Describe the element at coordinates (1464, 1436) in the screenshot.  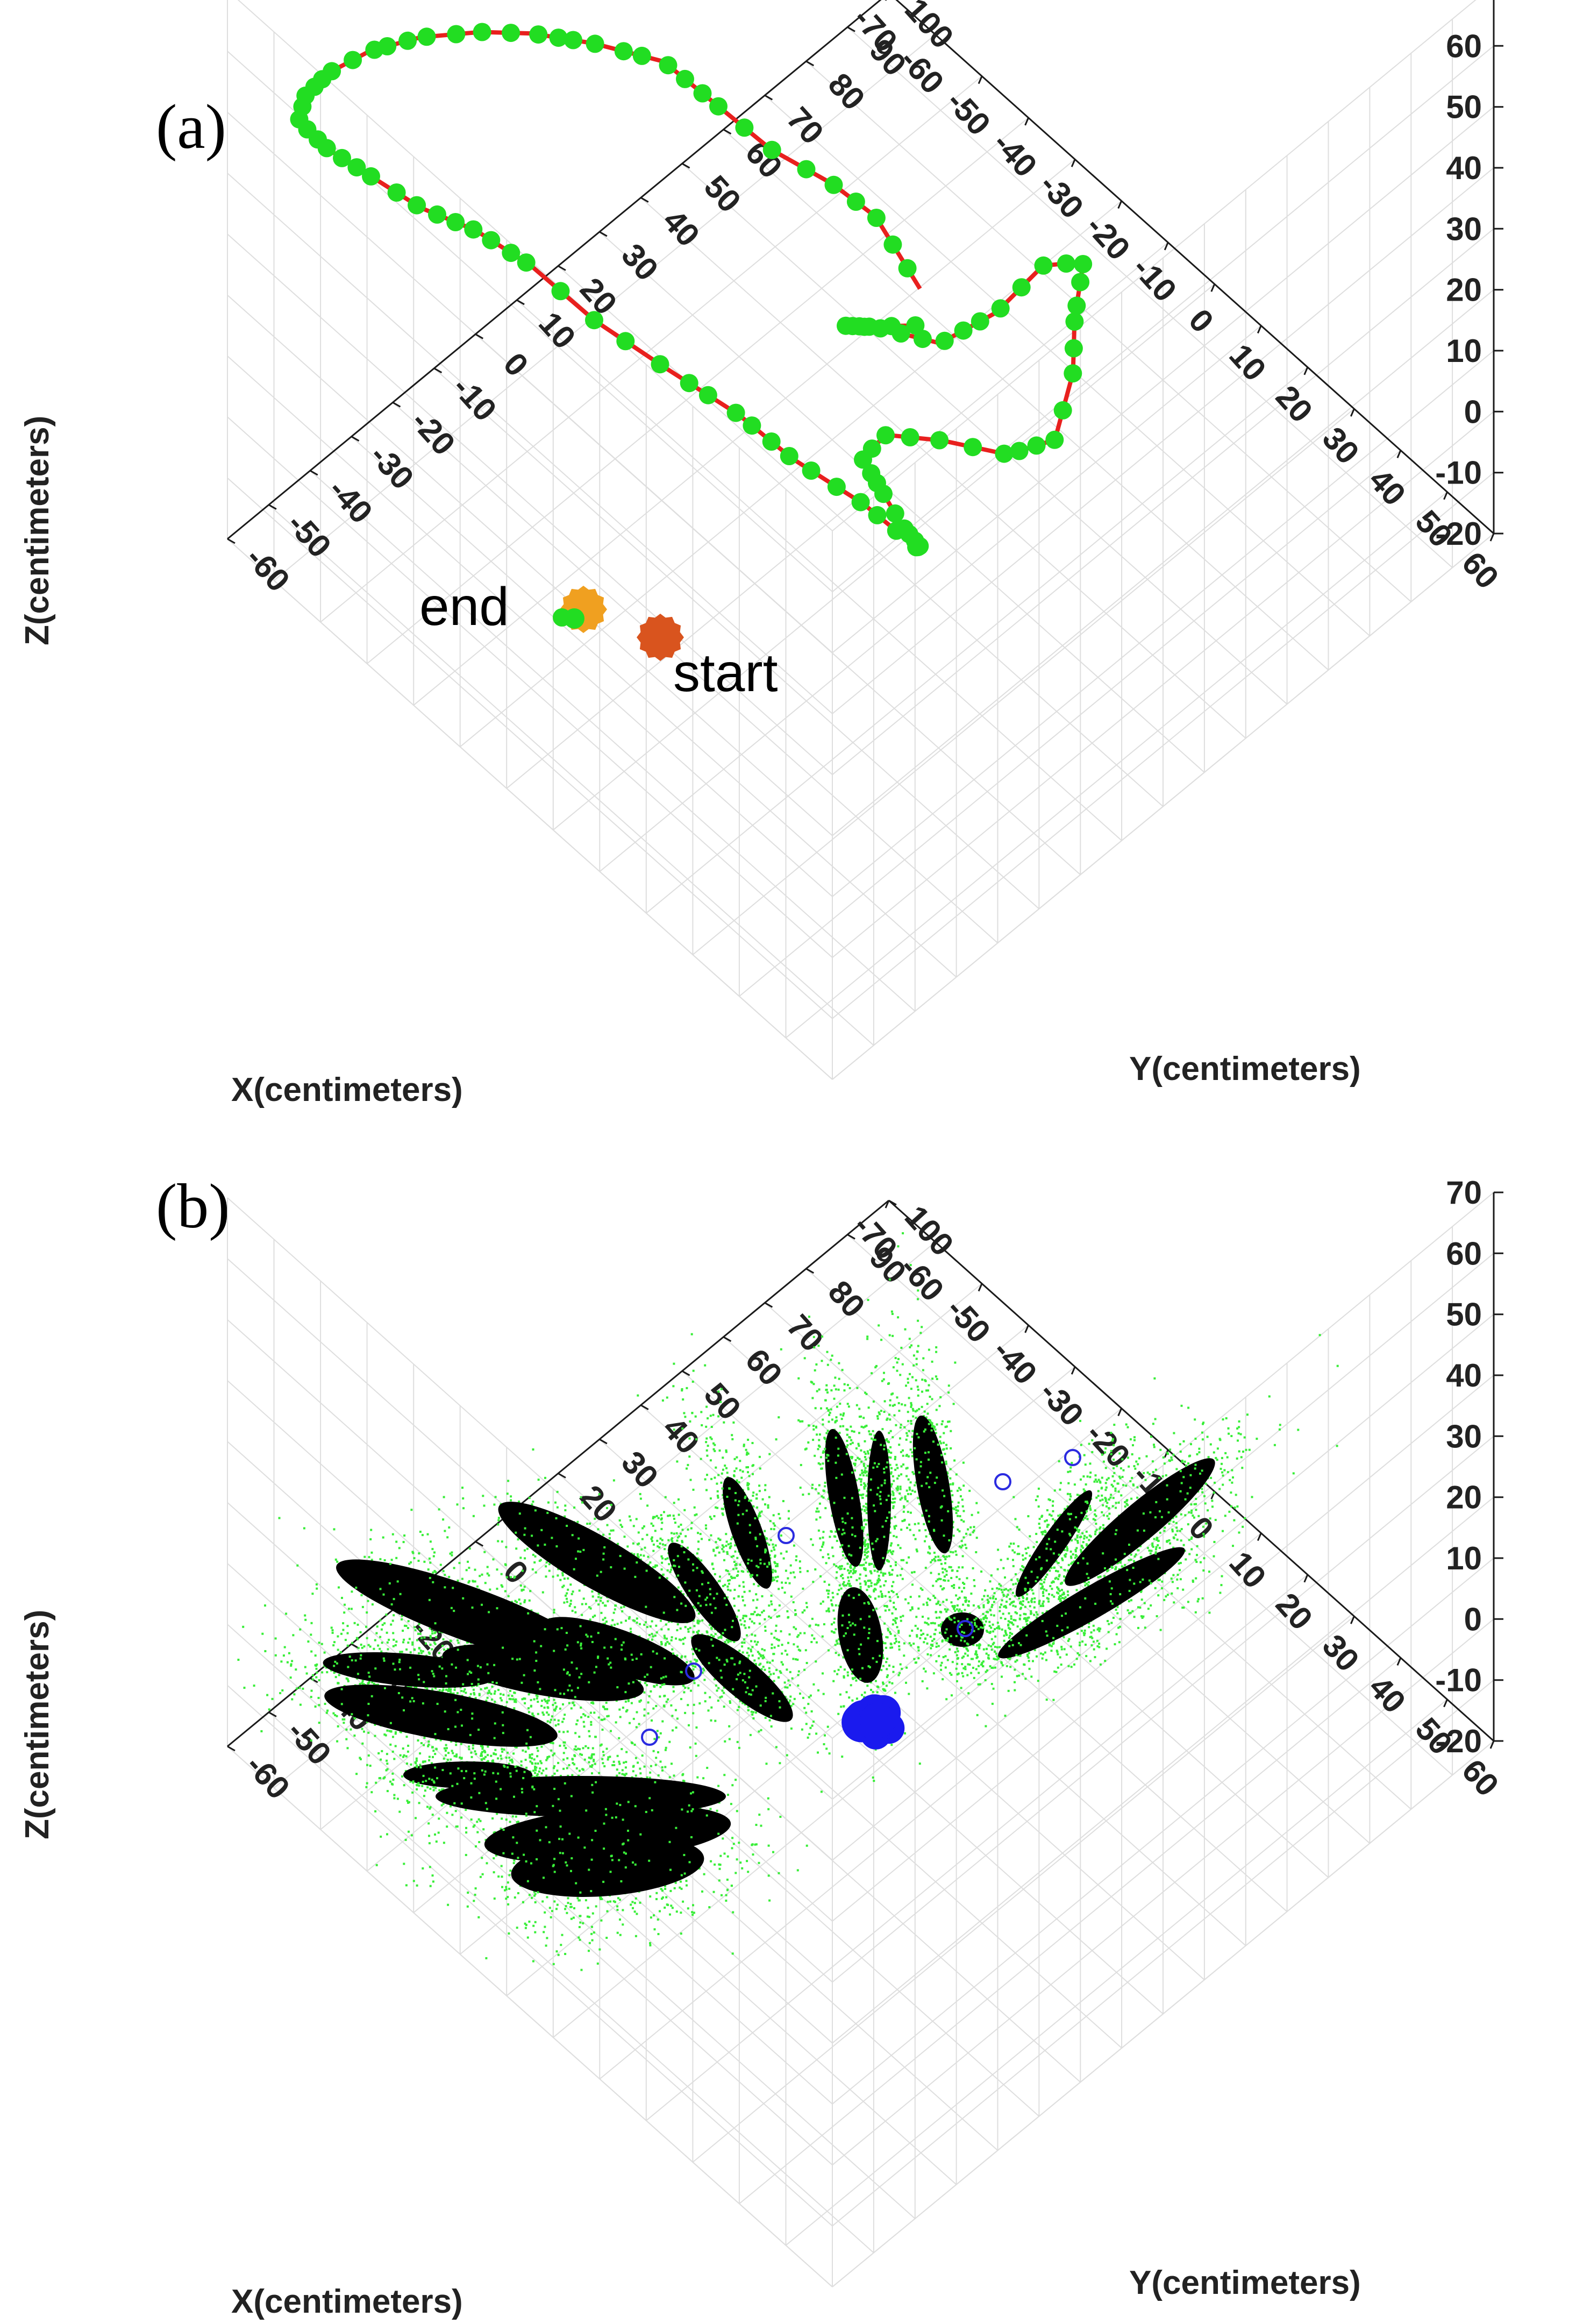
I see `z-tick-label: 30` at that location.